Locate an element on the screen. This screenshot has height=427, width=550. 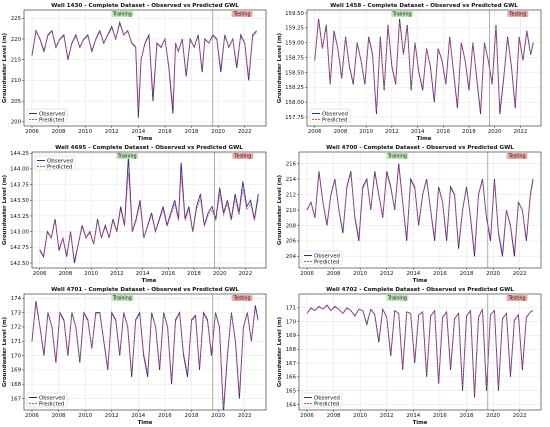
y-tick-label: 164 is located at coordinates (291, 405).